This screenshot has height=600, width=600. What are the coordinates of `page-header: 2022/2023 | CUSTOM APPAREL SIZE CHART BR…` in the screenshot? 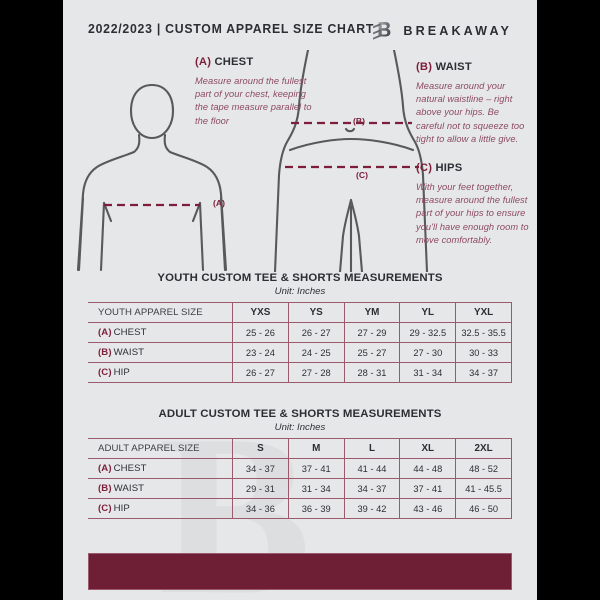 It's located at (300, 28).